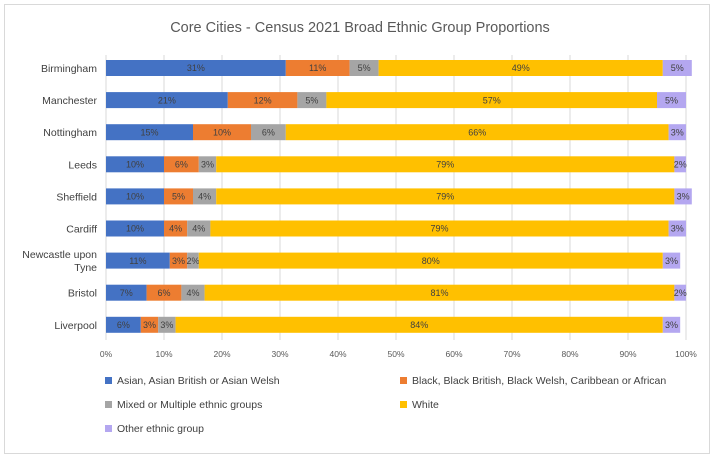 This screenshot has height=459, width=715. I want to click on bar-data-label: 81%, so click(439, 293).